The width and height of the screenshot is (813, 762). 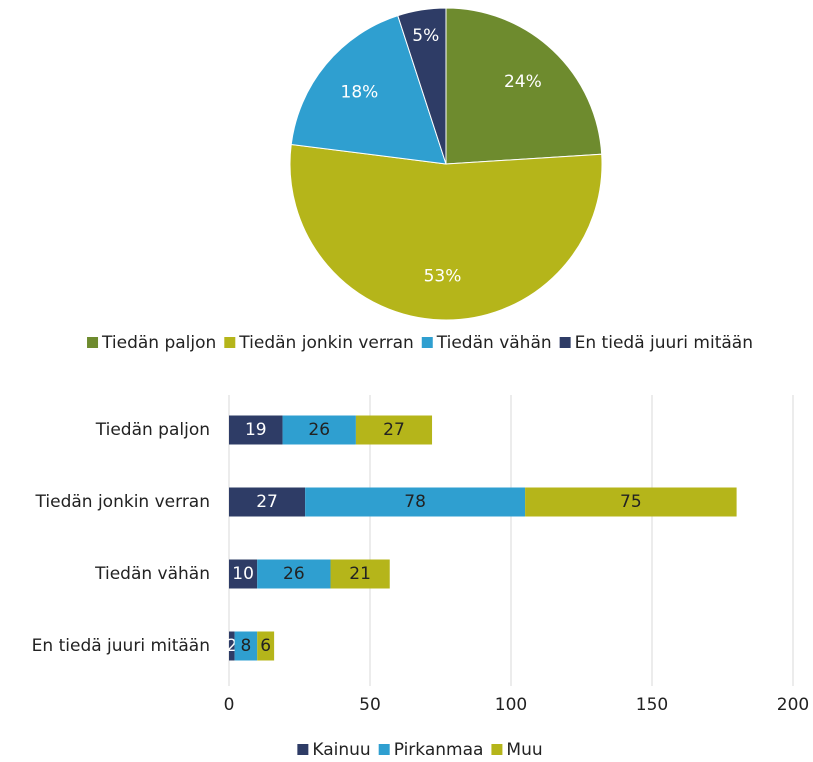 What do you see at coordinates (511, 705) in the screenshot?
I see `x-tick-label: 100` at bounding box center [511, 705].